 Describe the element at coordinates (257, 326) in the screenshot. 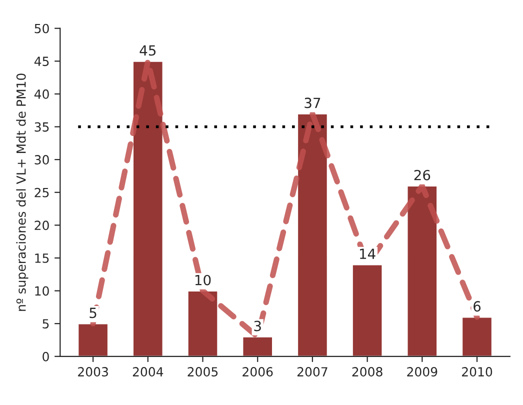

I see `data-label: 3` at that location.